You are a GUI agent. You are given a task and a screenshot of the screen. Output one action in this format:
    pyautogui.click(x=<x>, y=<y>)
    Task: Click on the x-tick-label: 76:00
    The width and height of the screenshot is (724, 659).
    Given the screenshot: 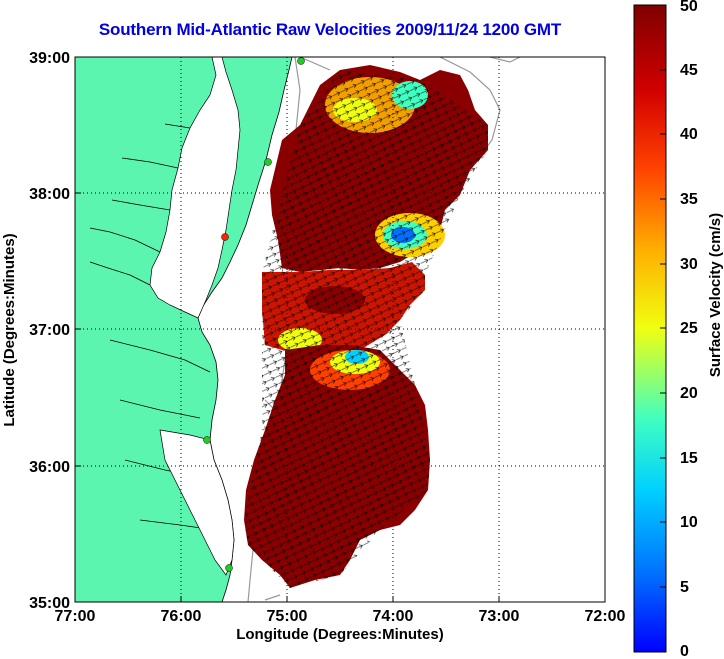 What is the action you would take?
    pyautogui.click(x=181, y=616)
    